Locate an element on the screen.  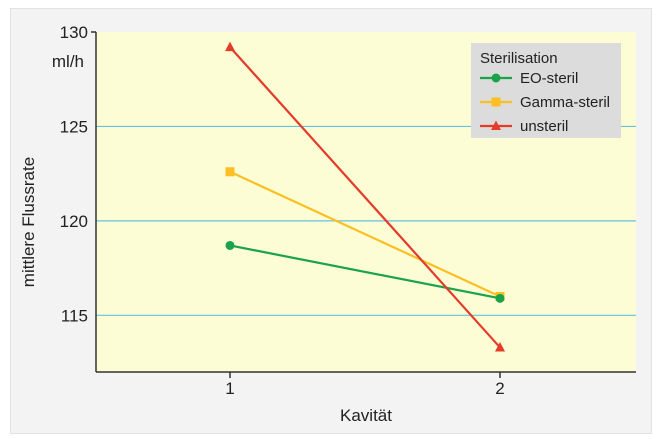
legend-marker-gamma-steril is located at coordinates (496, 102).